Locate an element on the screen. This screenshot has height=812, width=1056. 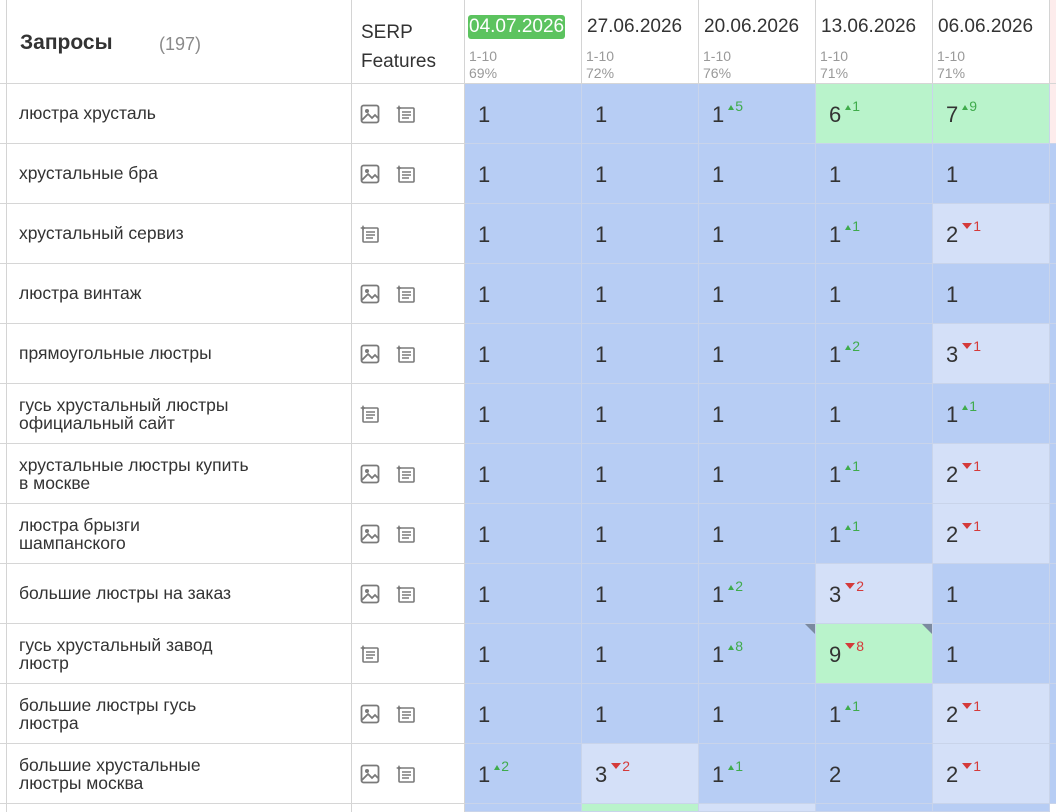
query-text: гусь хрустальный люстры официальный сайт is located at coordinates (179, 414).